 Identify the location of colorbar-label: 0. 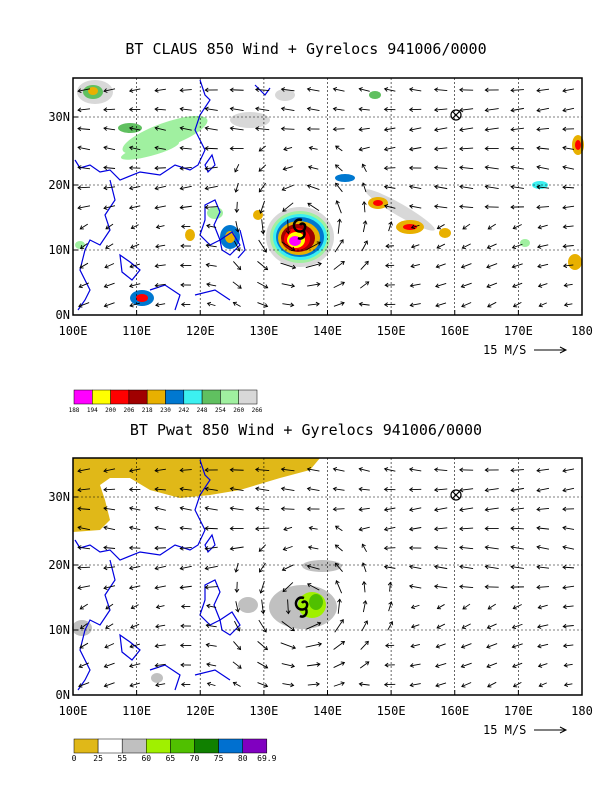
(74, 758).